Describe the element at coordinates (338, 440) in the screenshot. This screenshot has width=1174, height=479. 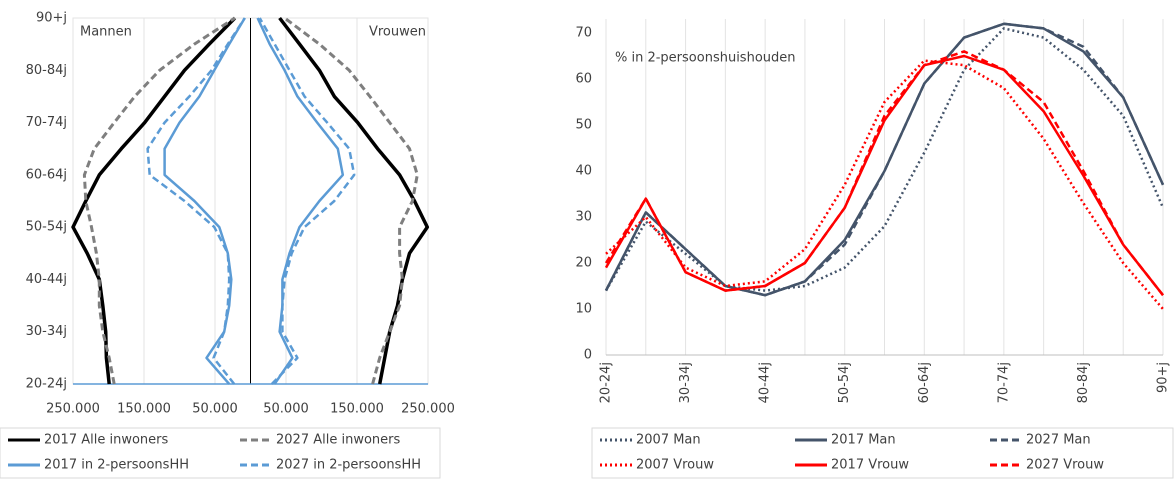
I see `legend-label: 2027 Alle inwoners` at that location.